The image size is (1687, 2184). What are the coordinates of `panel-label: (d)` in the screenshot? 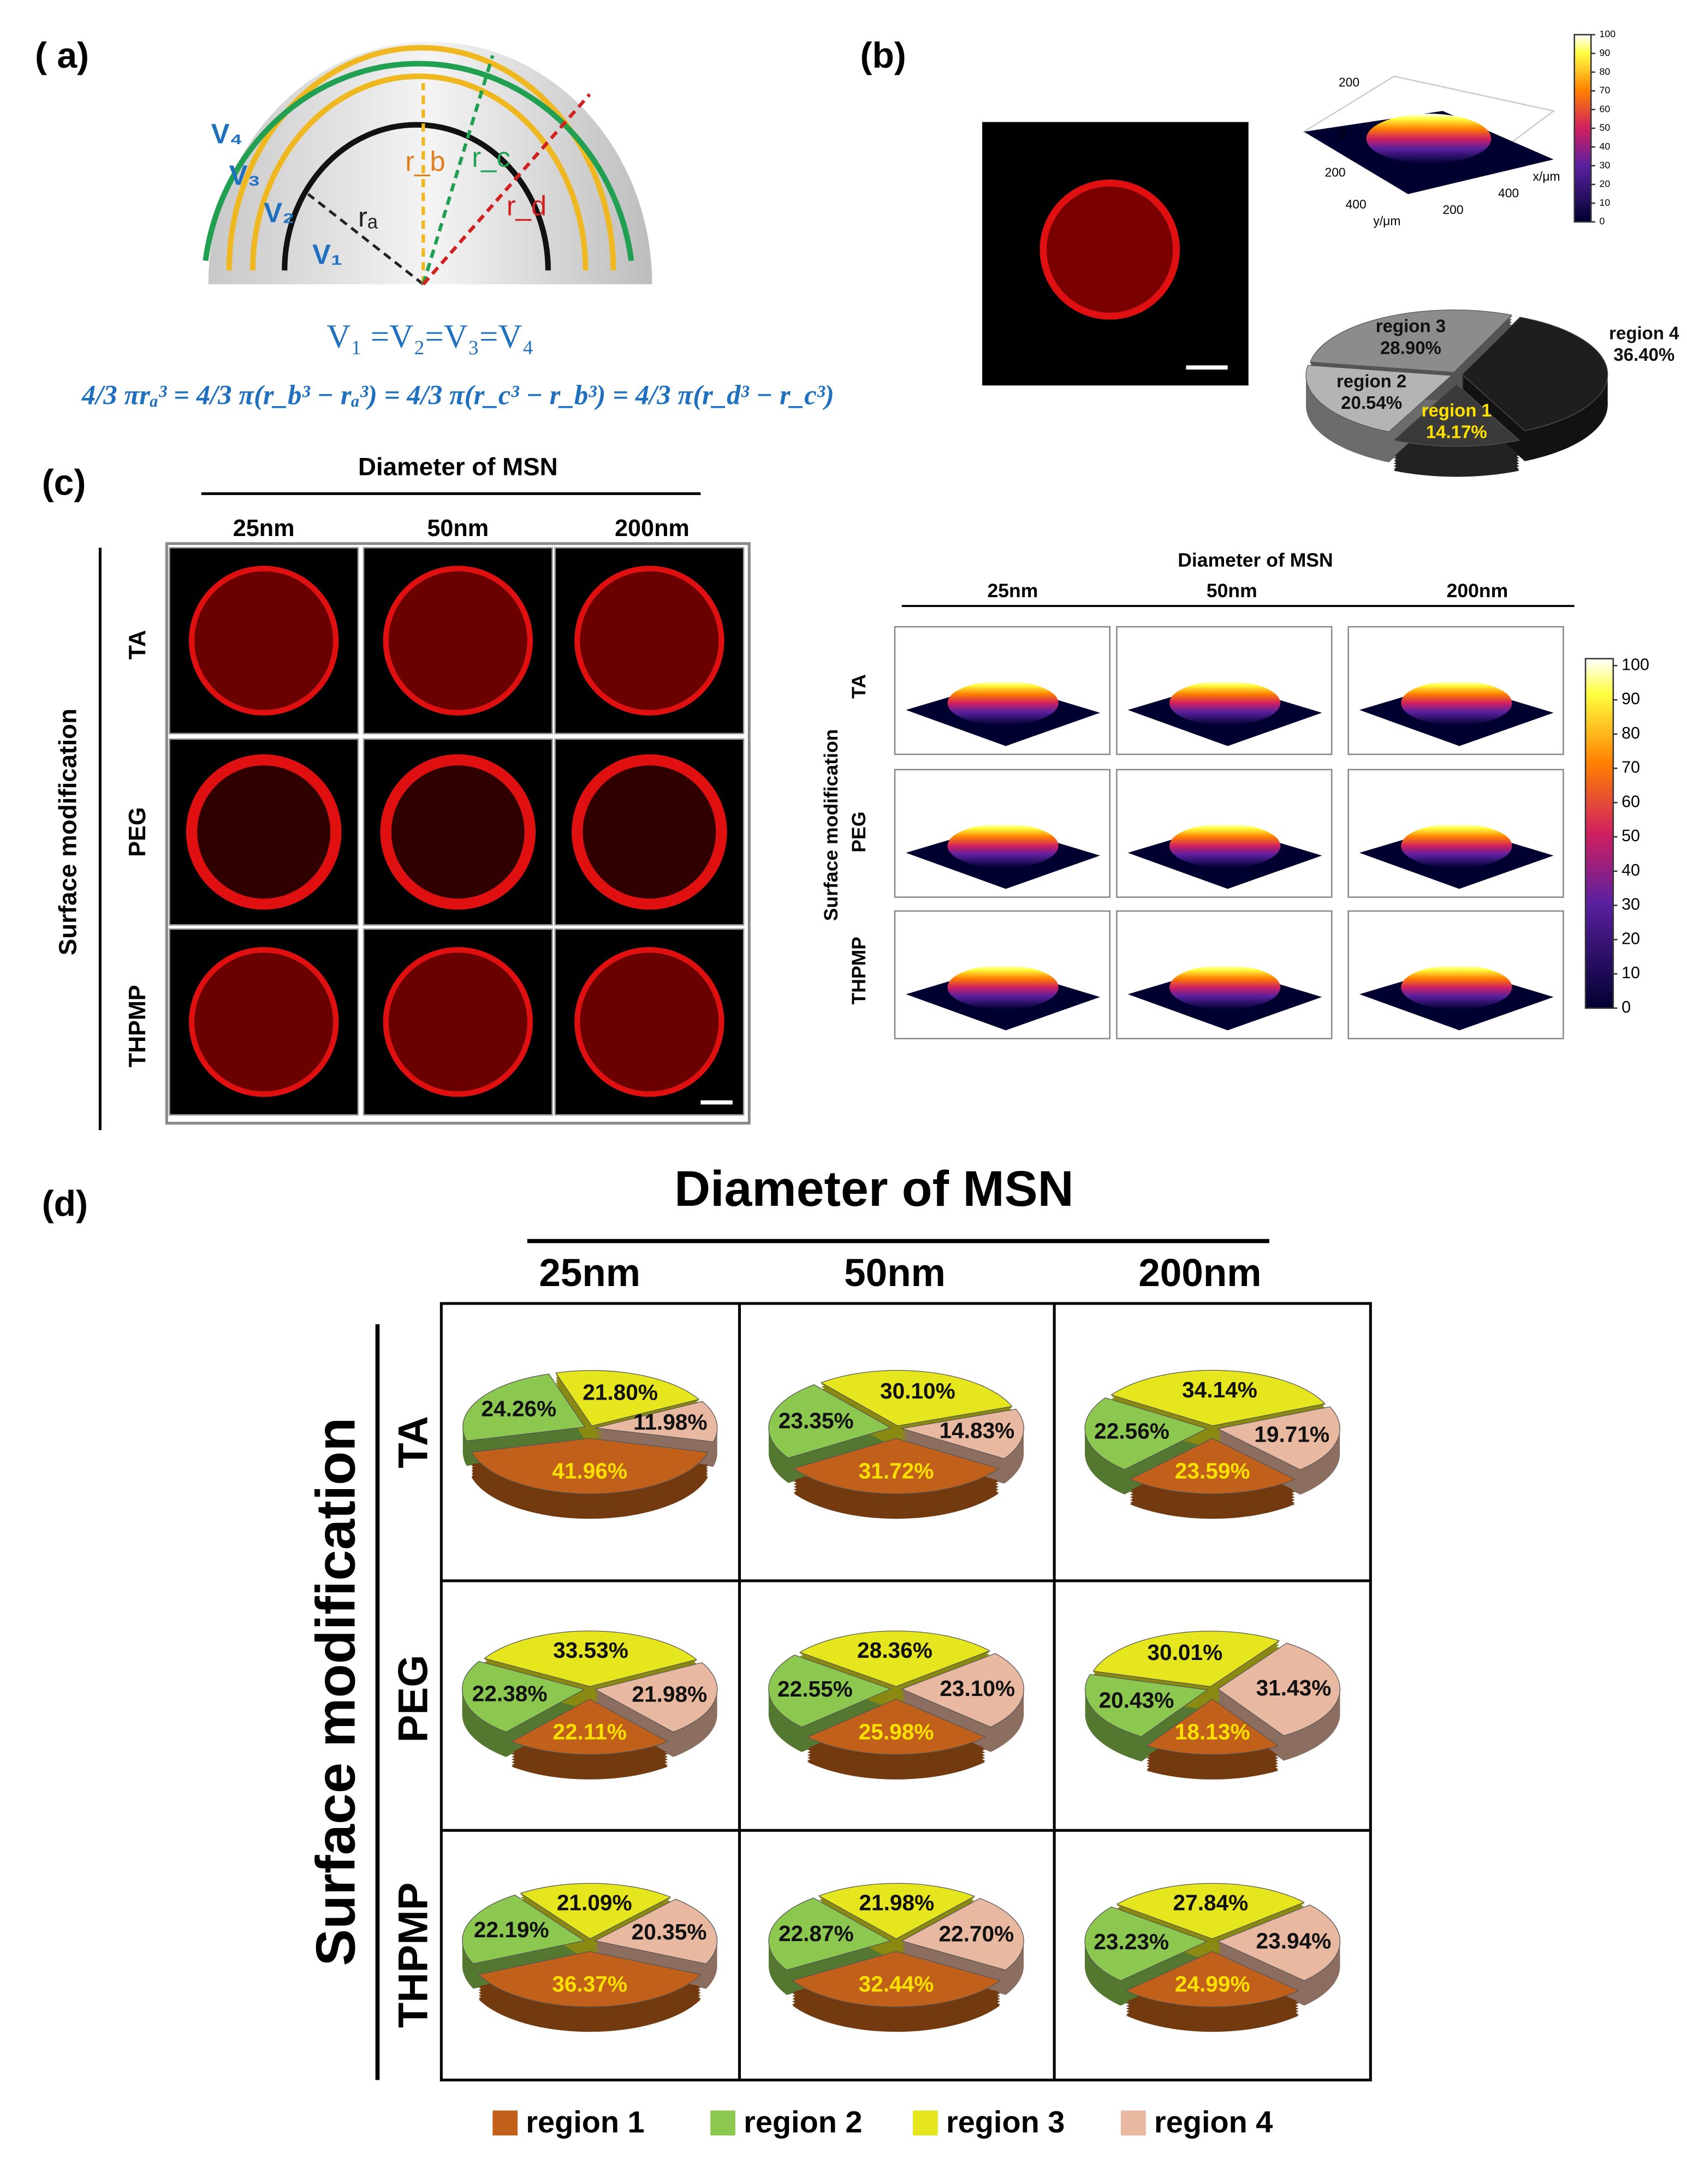 It's located at (65, 1203).